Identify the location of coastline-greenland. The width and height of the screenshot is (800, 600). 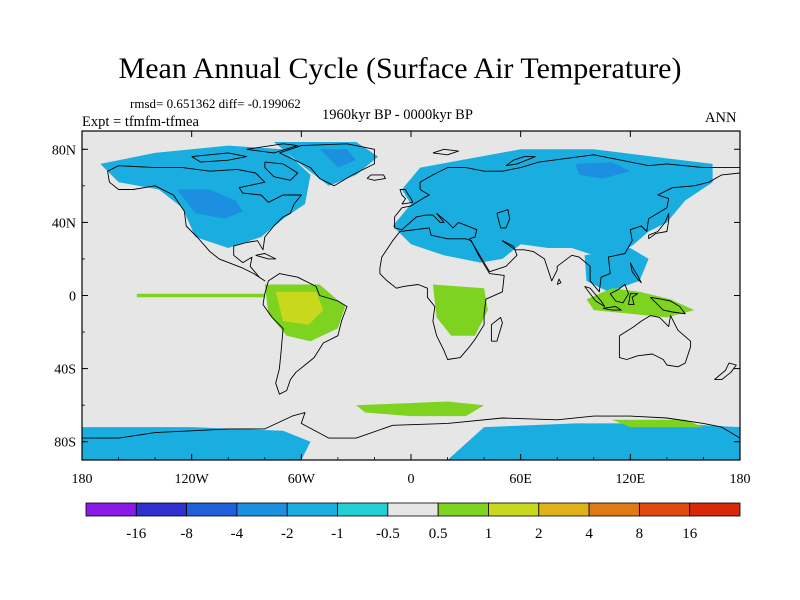
(327, 165).